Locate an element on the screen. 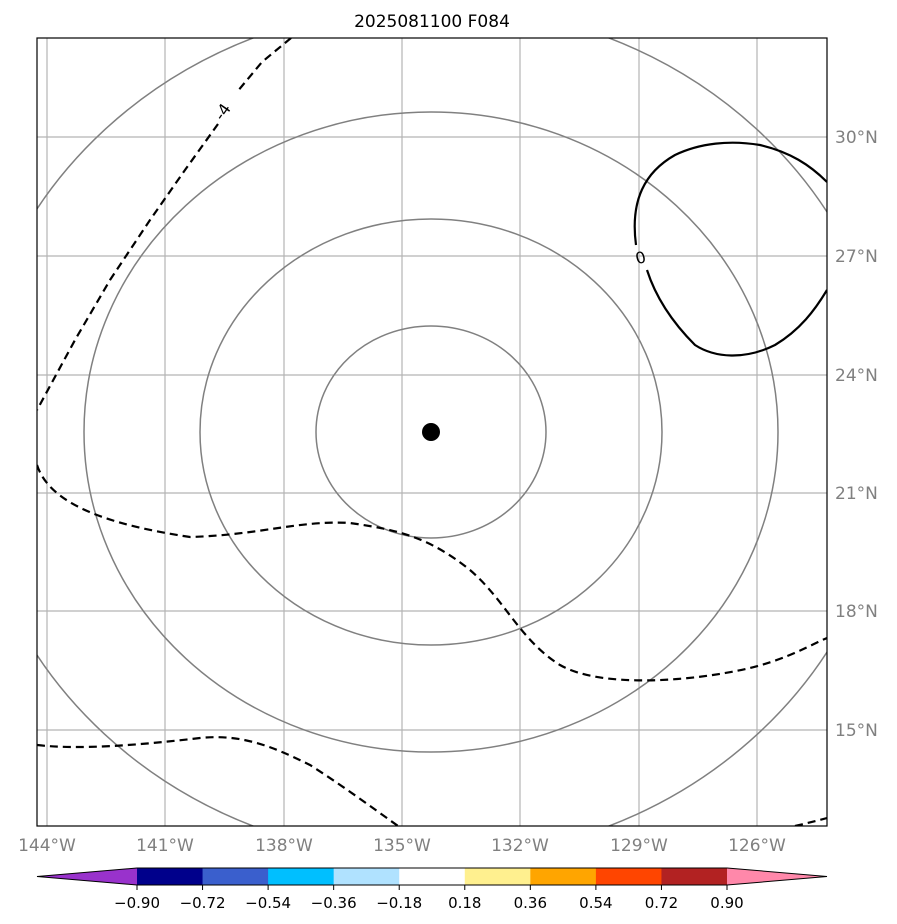 Image resolution: width=897 pixels, height=924 pixels. lon-label: 138°W is located at coordinates (284, 846).